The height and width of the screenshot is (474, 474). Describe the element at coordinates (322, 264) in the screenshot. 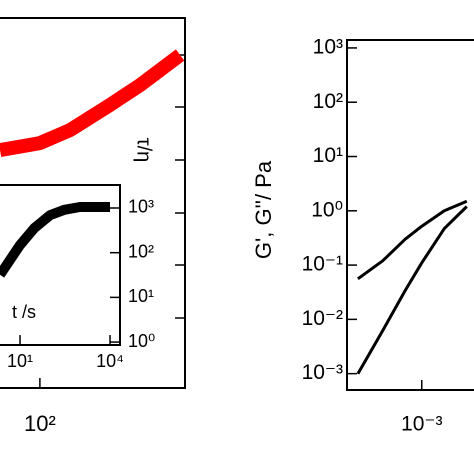

I see `y-tick-label: 10⁻¹` at that location.